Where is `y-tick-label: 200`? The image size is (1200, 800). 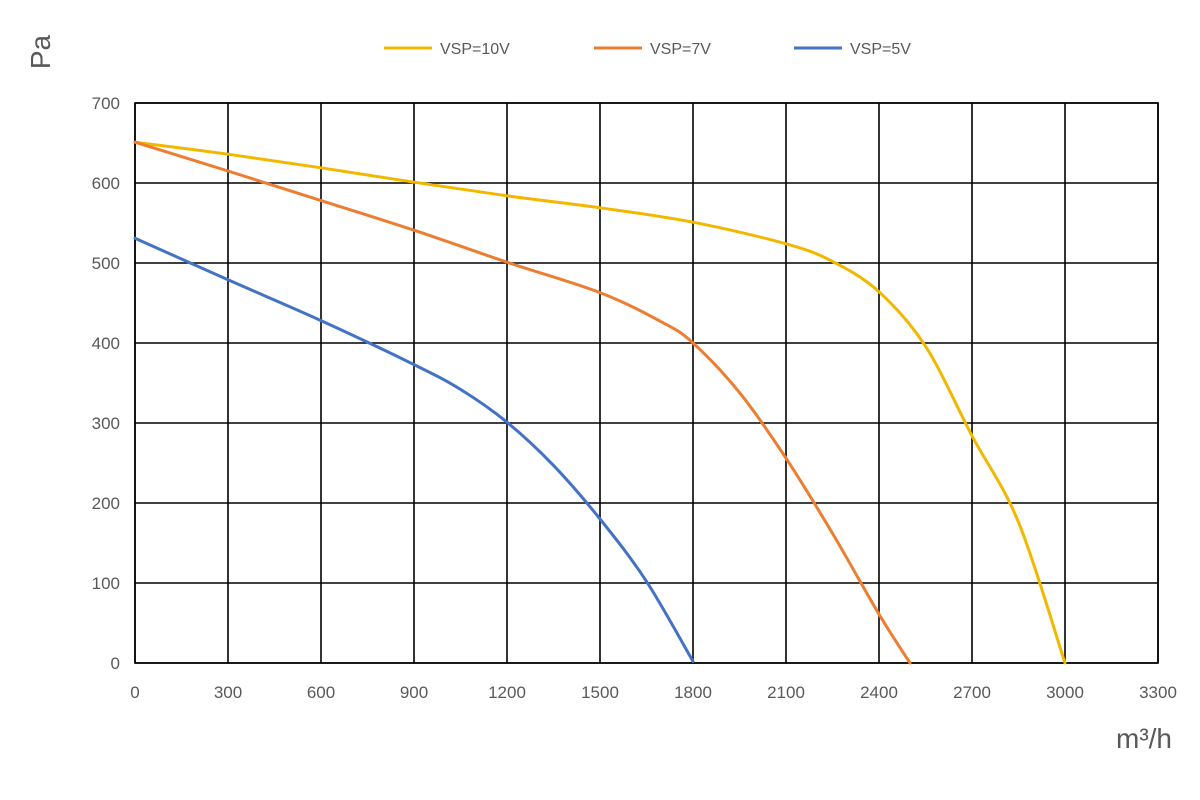 y-tick-label: 200 is located at coordinates (106, 503).